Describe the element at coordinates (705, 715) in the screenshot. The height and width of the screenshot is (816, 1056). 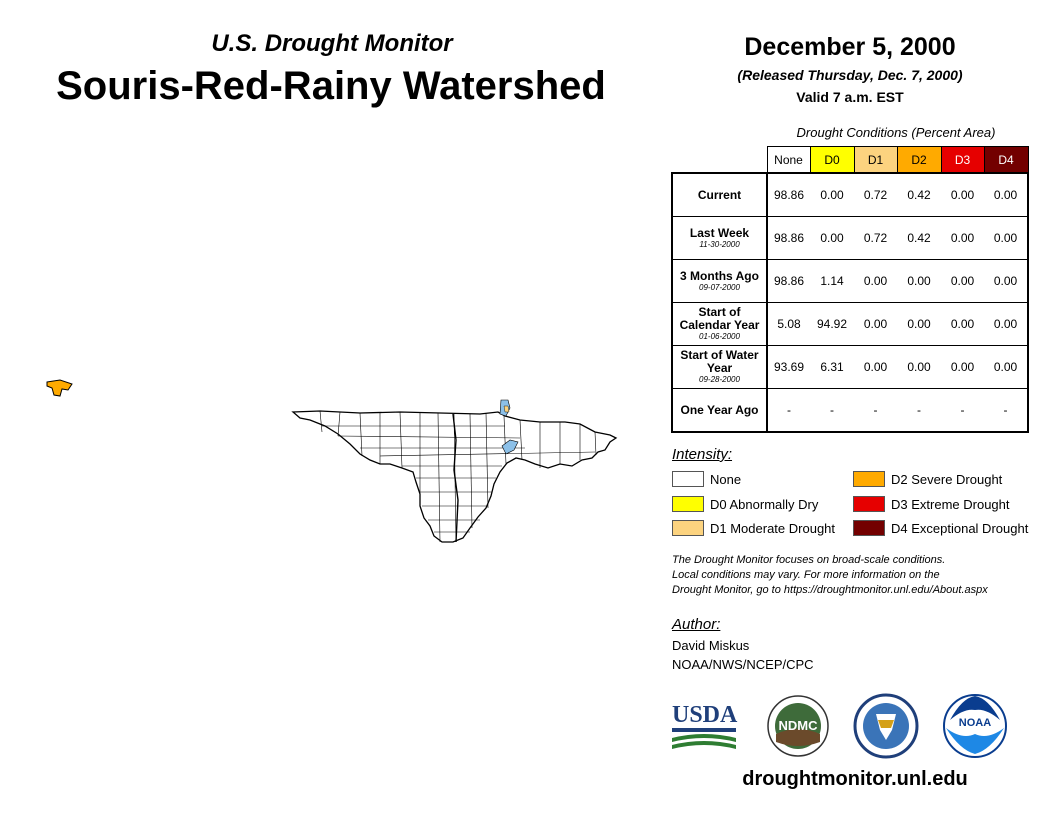
I see `usda-logo-text: USDA` at that location.